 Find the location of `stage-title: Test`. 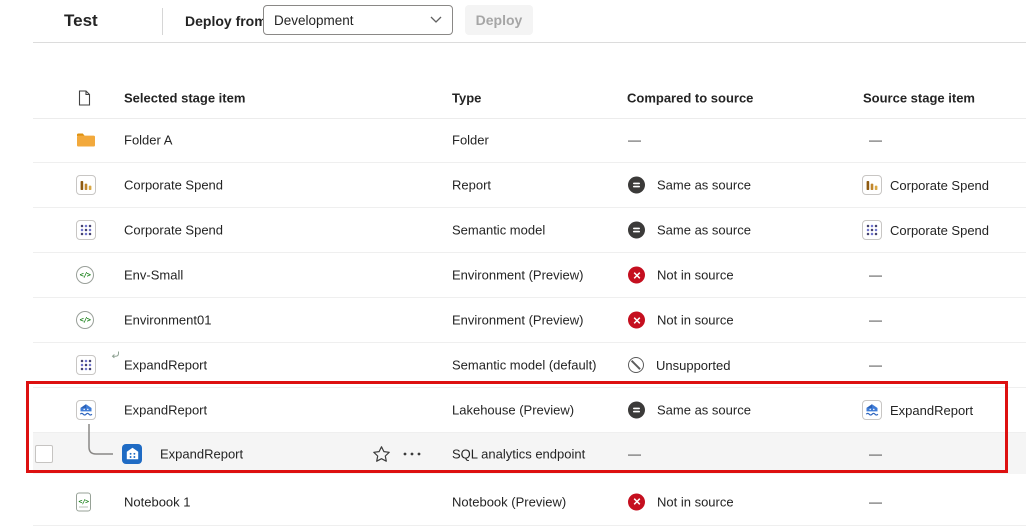

stage-title: Test is located at coordinates (81, 20).